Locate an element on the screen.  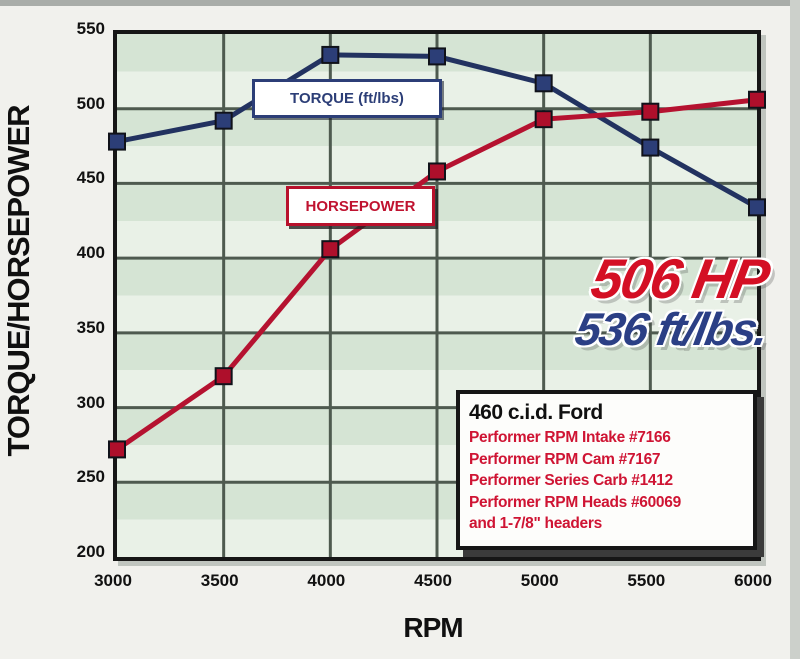
peak-torque-text: 536 ft/lbs. is located at coordinates (671, 329).